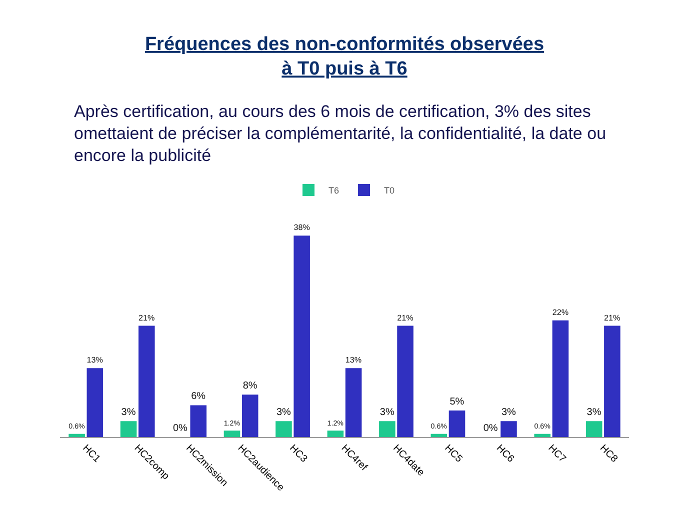  I want to click on data-label: 8%, so click(250, 386).